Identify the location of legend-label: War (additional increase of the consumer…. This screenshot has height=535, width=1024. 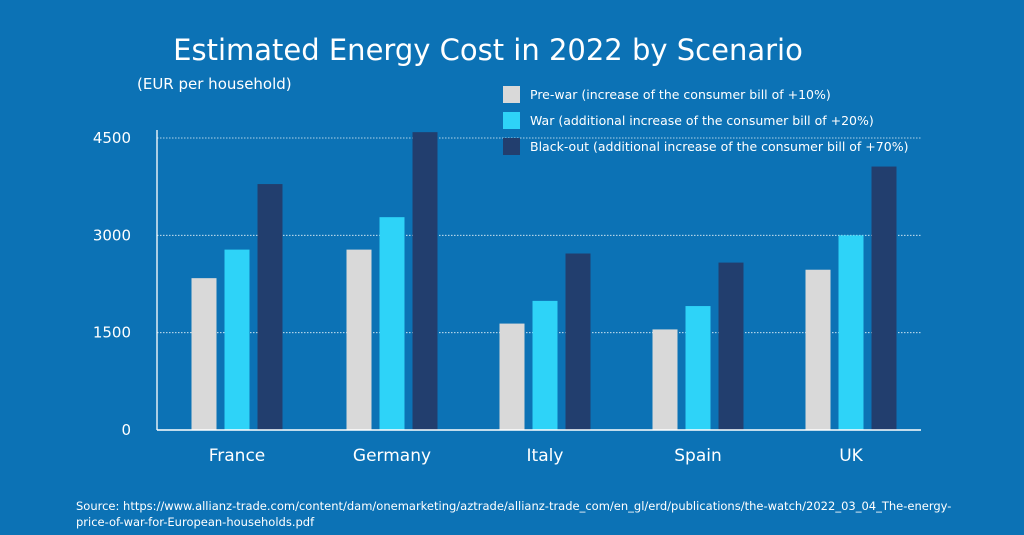
(702, 120).